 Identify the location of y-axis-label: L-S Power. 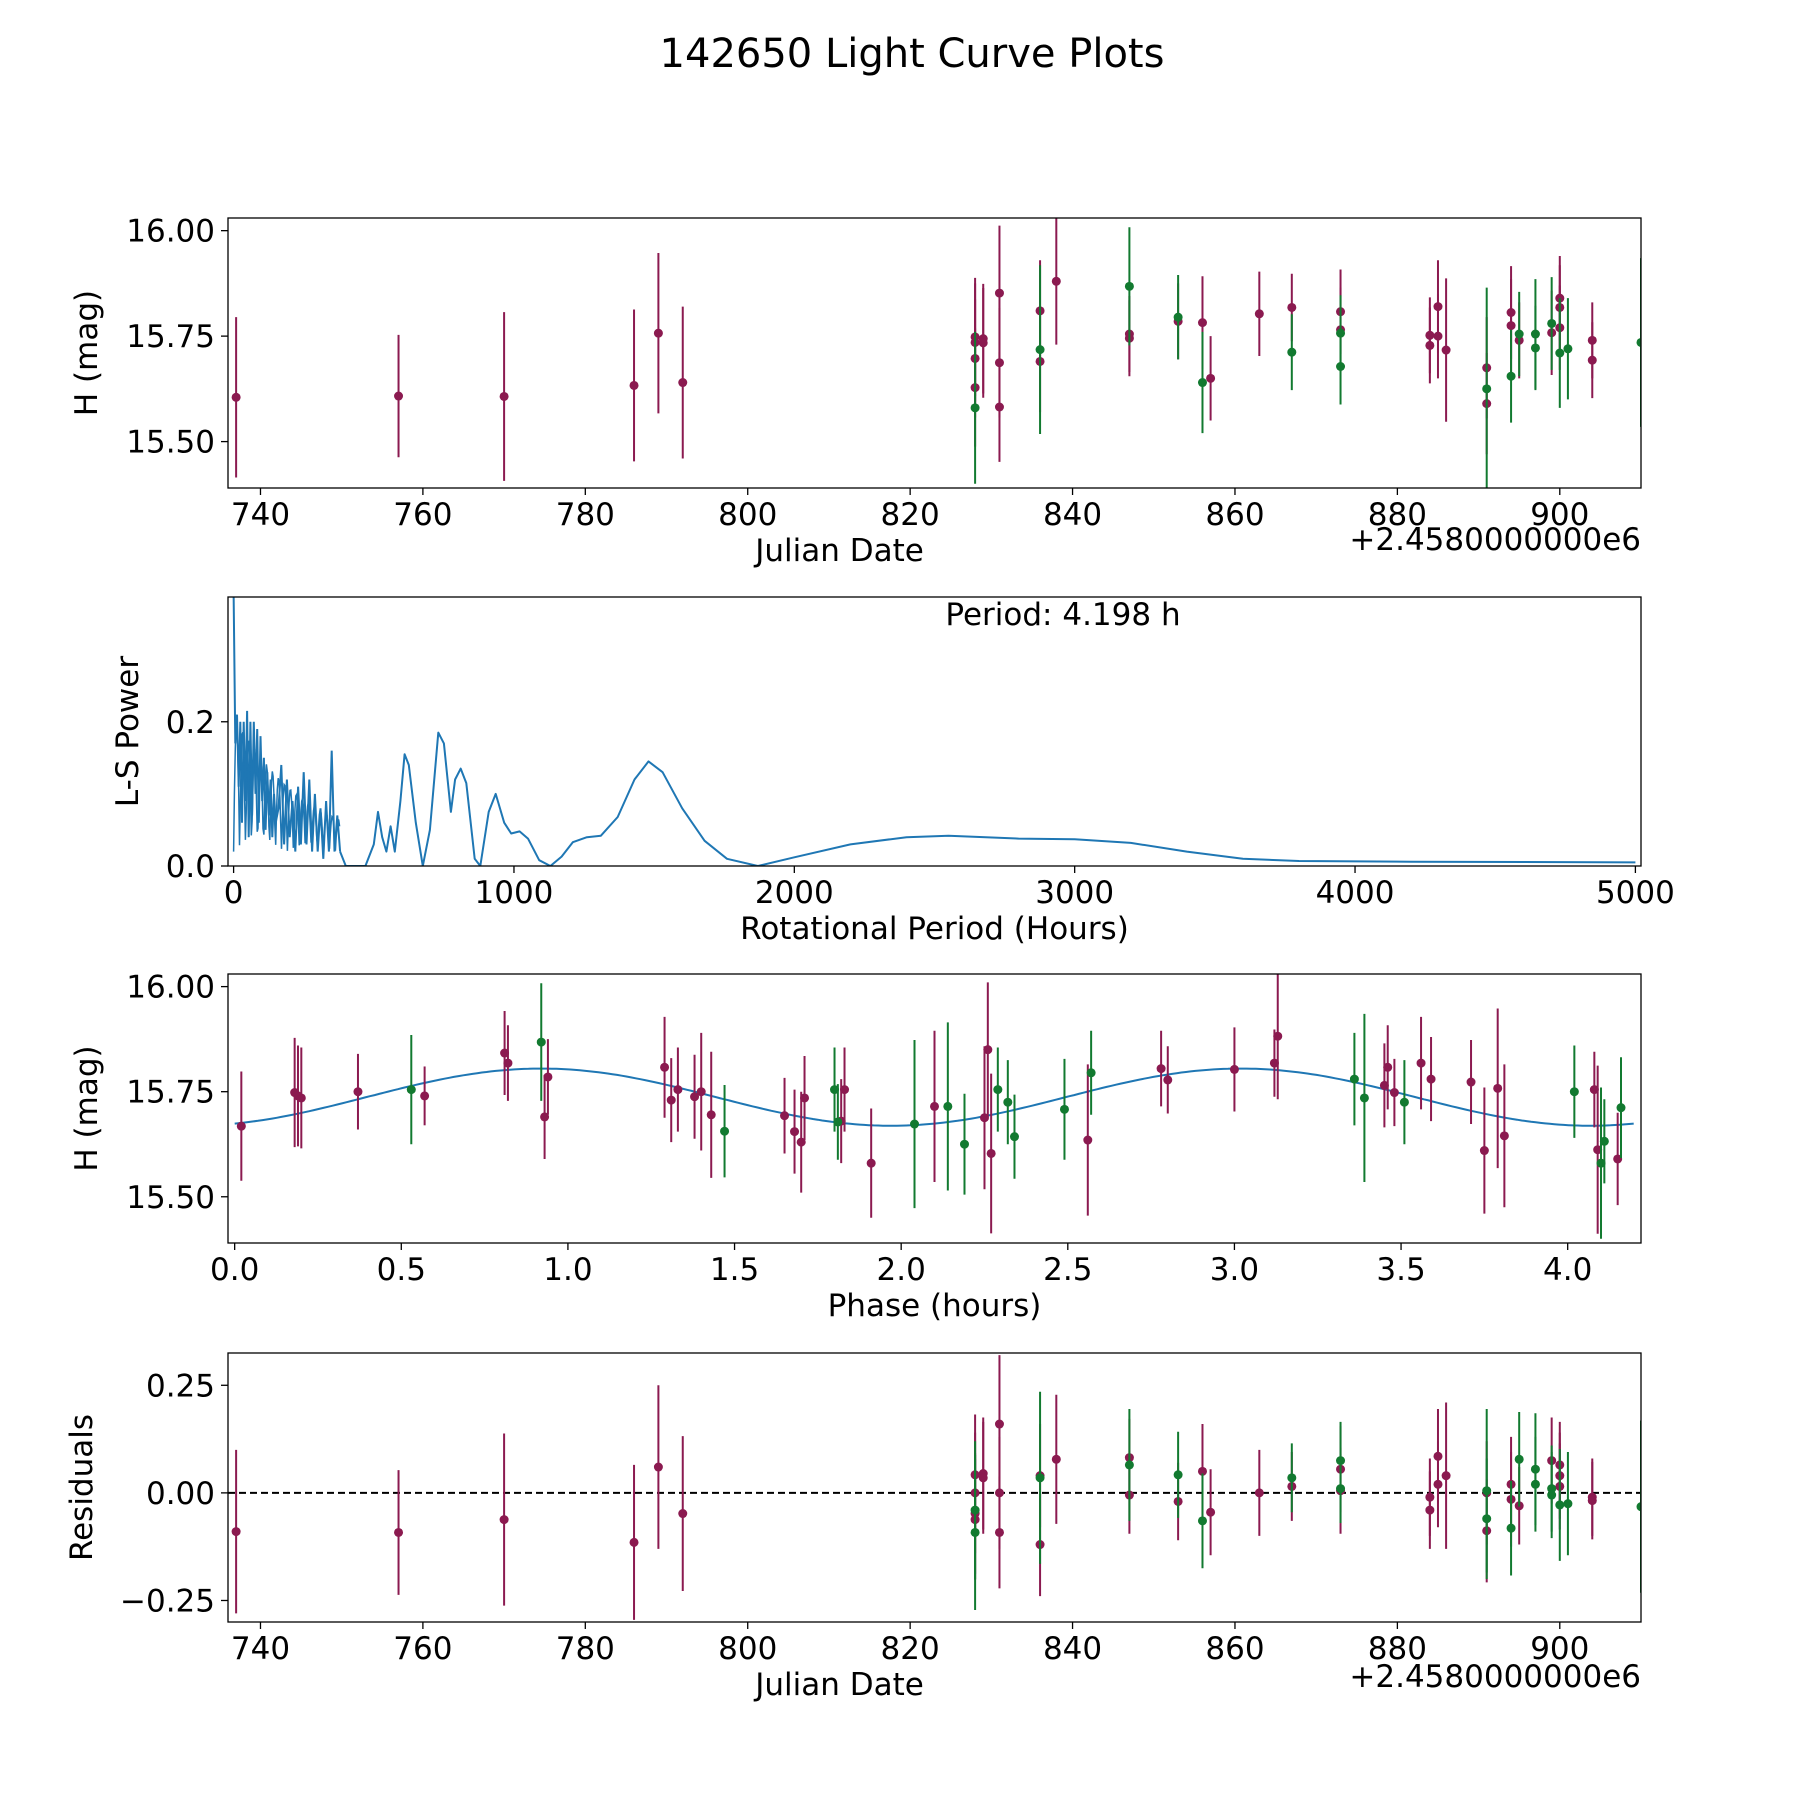
(128, 731).